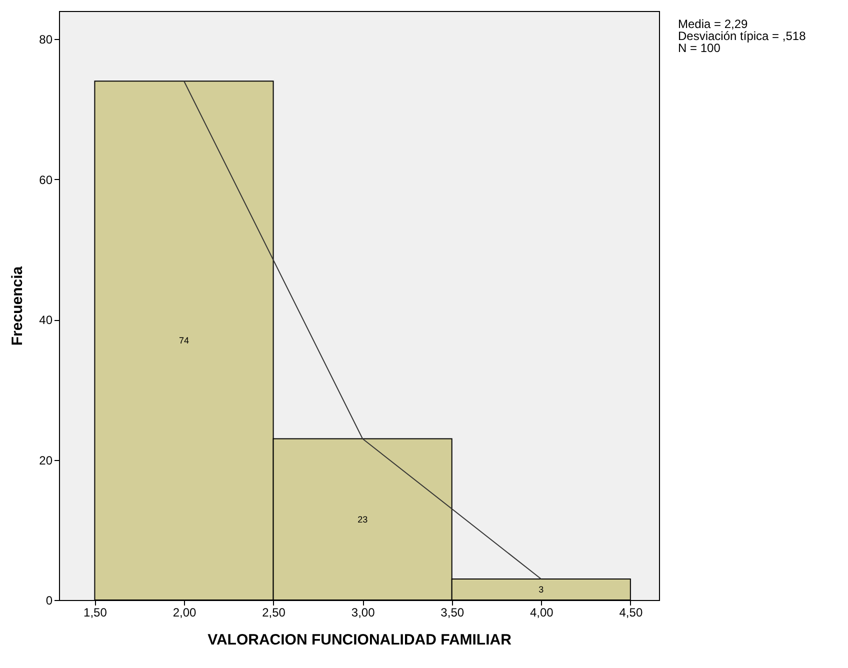 The height and width of the screenshot is (668, 848). What do you see at coordinates (96, 613) in the screenshot?
I see `x-tick-label: 1,50` at bounding box center [96, 613].